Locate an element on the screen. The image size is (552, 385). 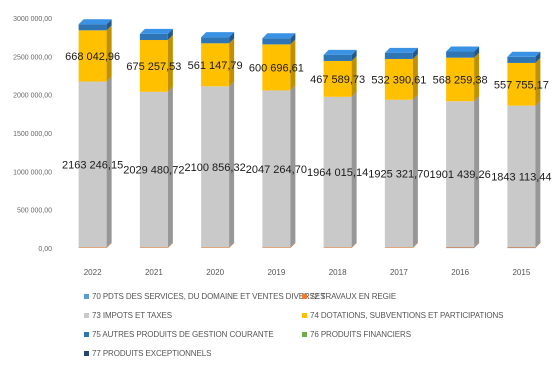
data-label: 2163 246,15 is located at coordinates (92, 165).